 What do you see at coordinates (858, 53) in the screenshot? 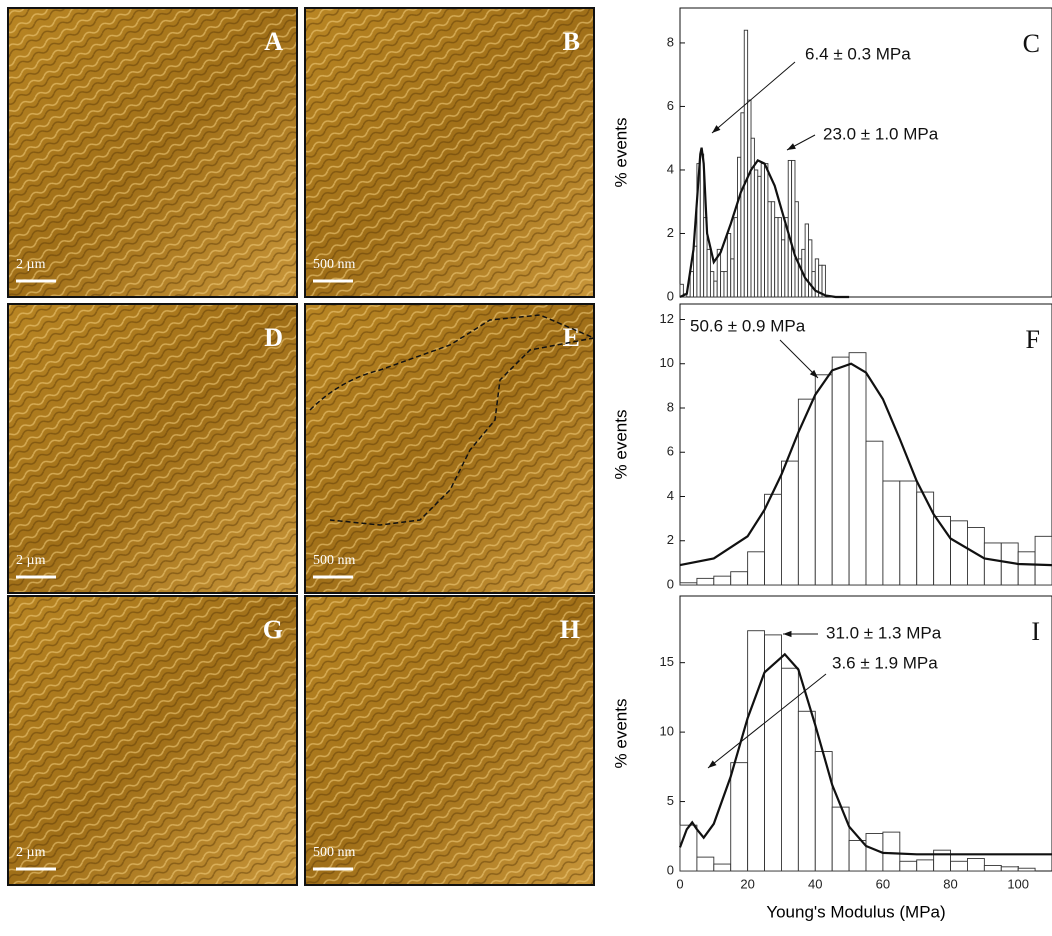
I see `annotation: 6.4 ± 0.3 MPa` at bounding box center [858, 53].